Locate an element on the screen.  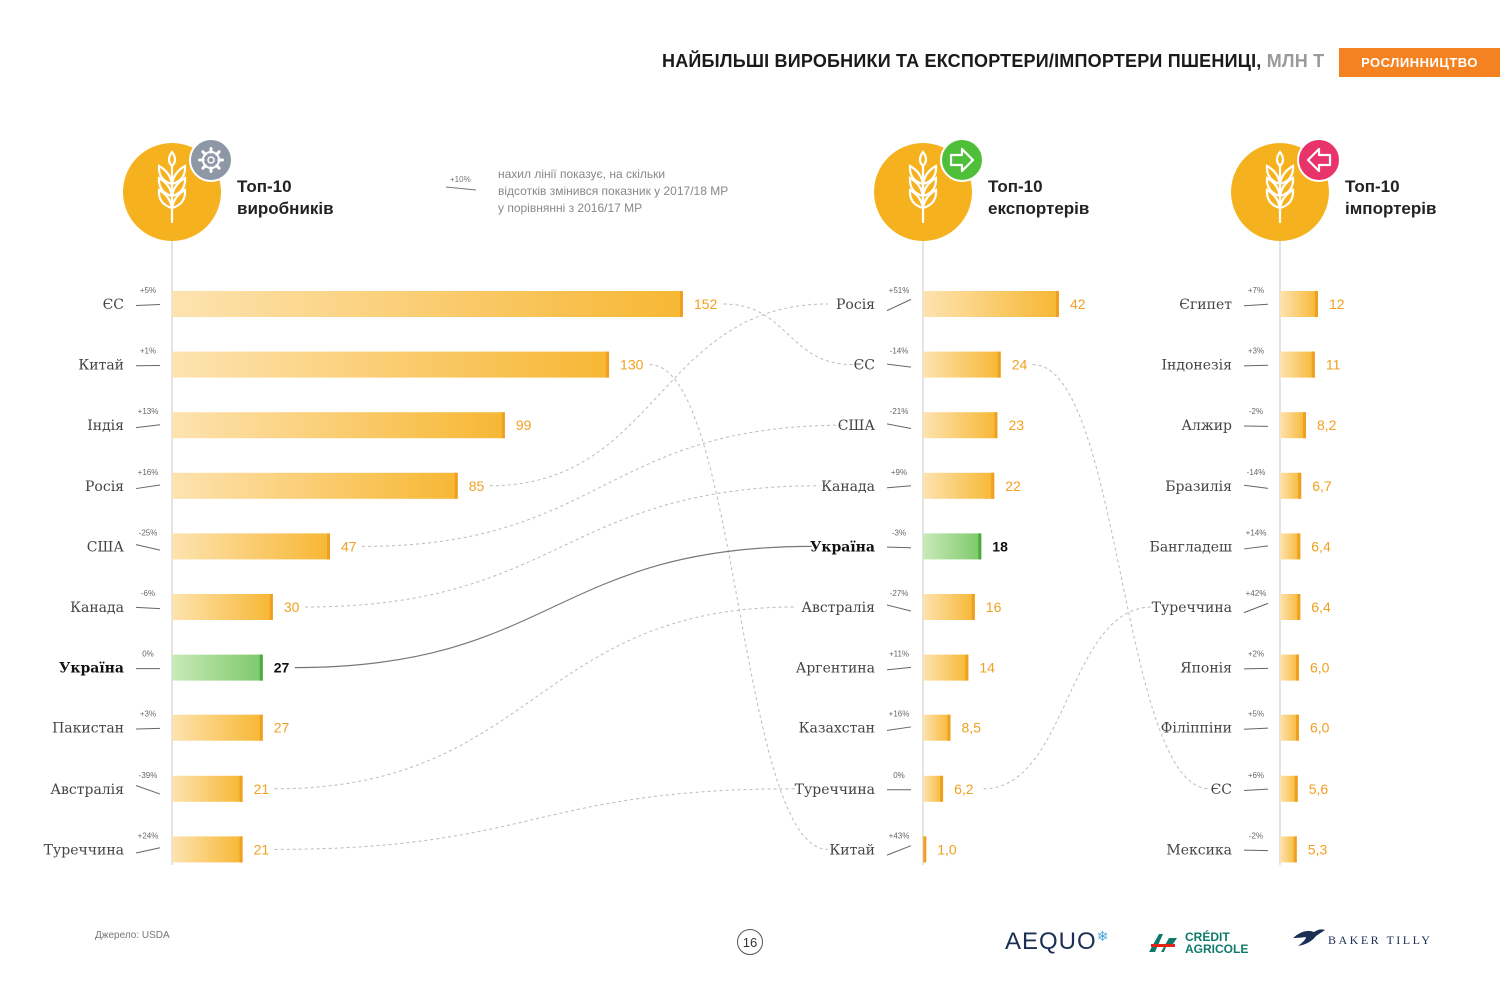
bar-row: Канада -6% 30 is located at coordinates (185, 604).